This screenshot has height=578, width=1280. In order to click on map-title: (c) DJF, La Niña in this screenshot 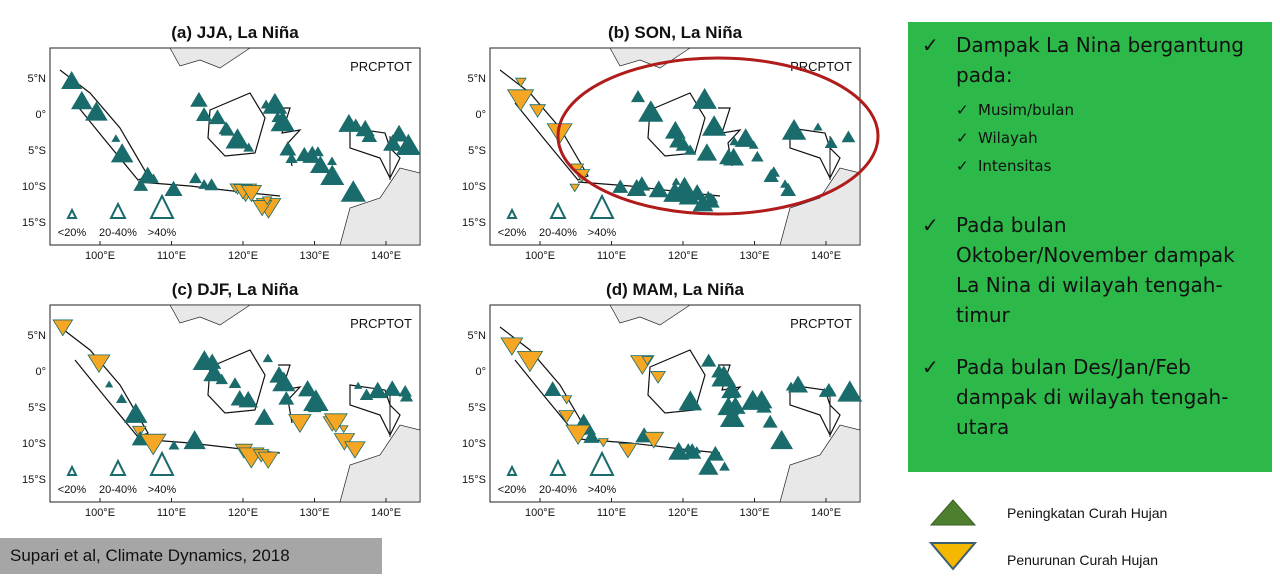, I will do `click(235, 289)`.